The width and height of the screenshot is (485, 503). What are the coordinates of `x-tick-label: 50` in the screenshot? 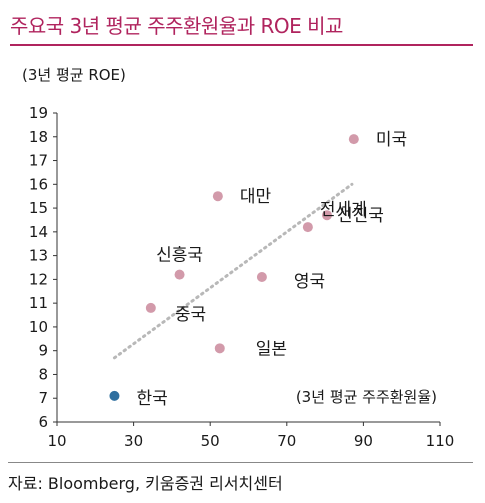 It's located at (210, 441).